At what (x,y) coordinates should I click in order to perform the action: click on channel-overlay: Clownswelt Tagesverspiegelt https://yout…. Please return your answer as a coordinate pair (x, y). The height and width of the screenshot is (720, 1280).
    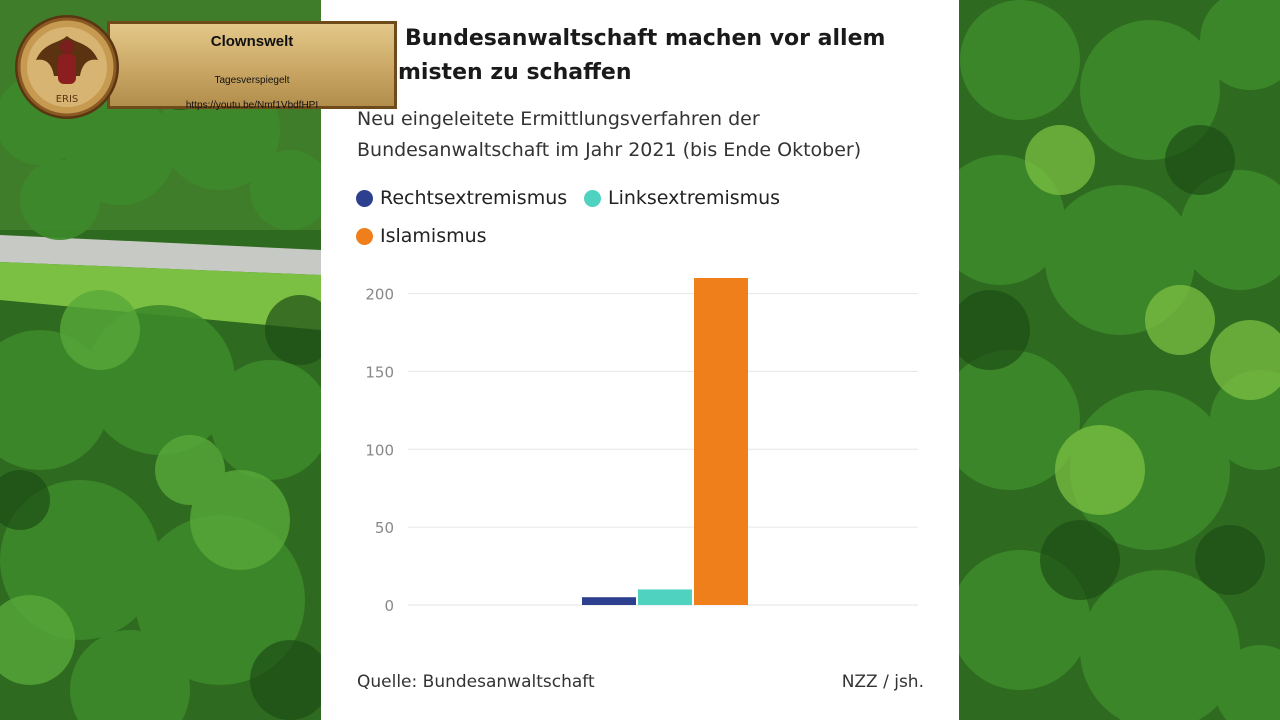
    Looking at the image, I should click on (206, 66).